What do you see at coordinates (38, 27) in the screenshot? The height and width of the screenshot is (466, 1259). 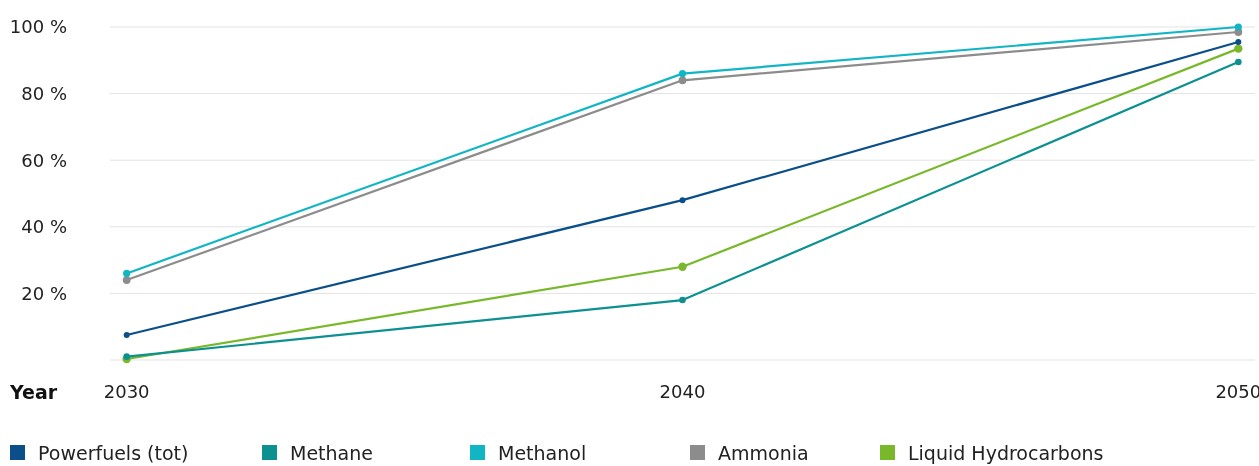 I see `y-tick-label: 100 %` at bounding box center [38, 27].